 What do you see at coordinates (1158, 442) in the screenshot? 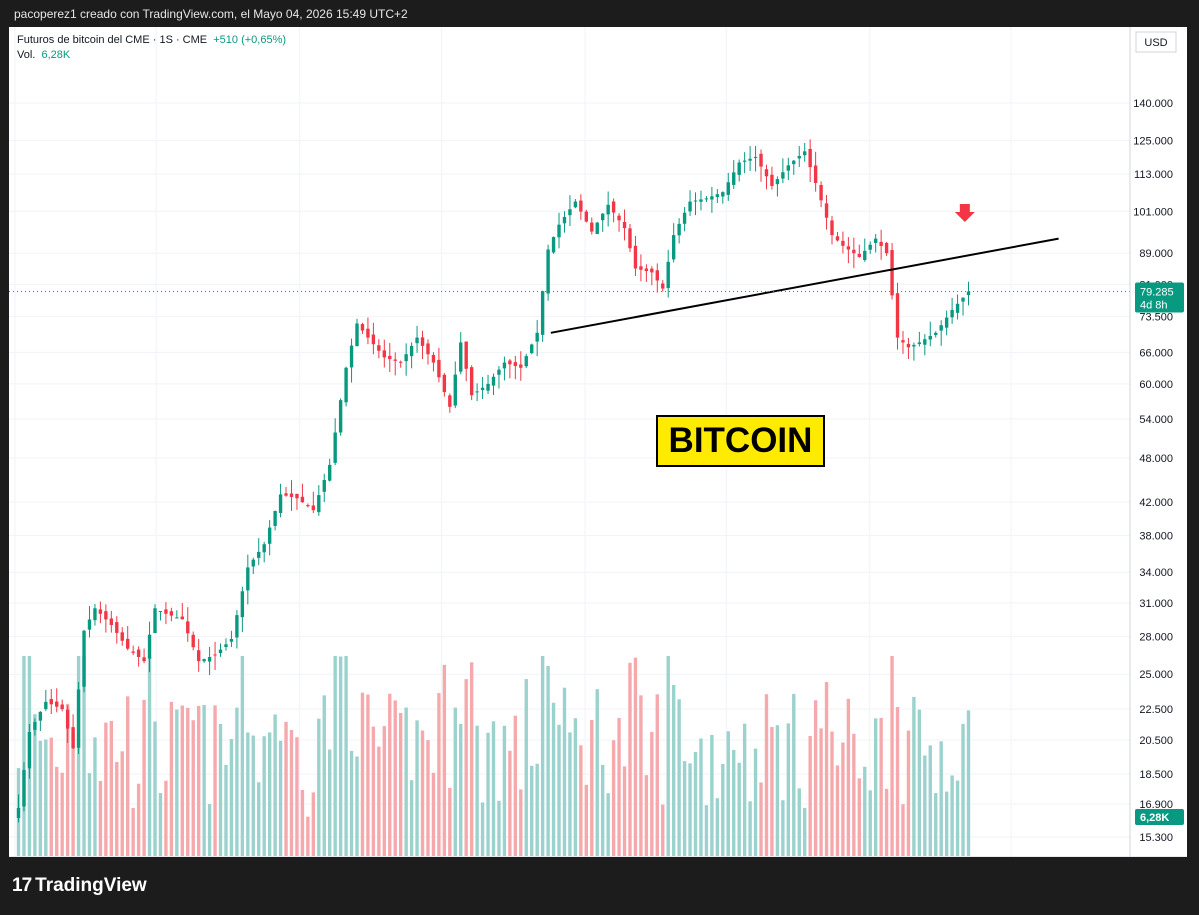
I see `price-axis` at bounding box center [1158, 442].